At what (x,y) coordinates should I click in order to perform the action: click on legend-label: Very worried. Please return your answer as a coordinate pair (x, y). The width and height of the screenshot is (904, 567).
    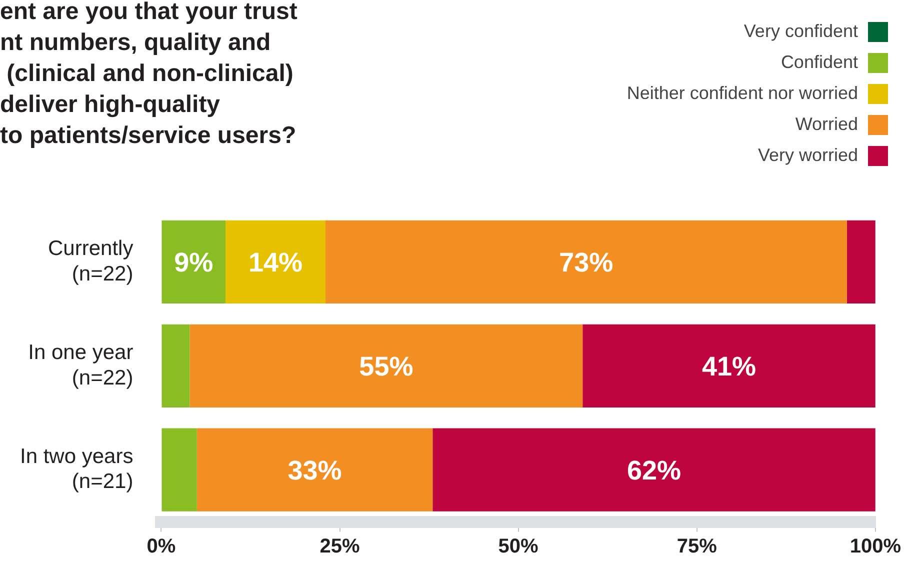
    Looking at the image, I should click on (808, 155).